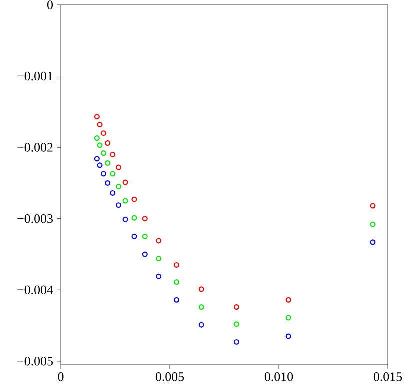  I want to click on x-tick-label: 0.015, so click(388, 377).